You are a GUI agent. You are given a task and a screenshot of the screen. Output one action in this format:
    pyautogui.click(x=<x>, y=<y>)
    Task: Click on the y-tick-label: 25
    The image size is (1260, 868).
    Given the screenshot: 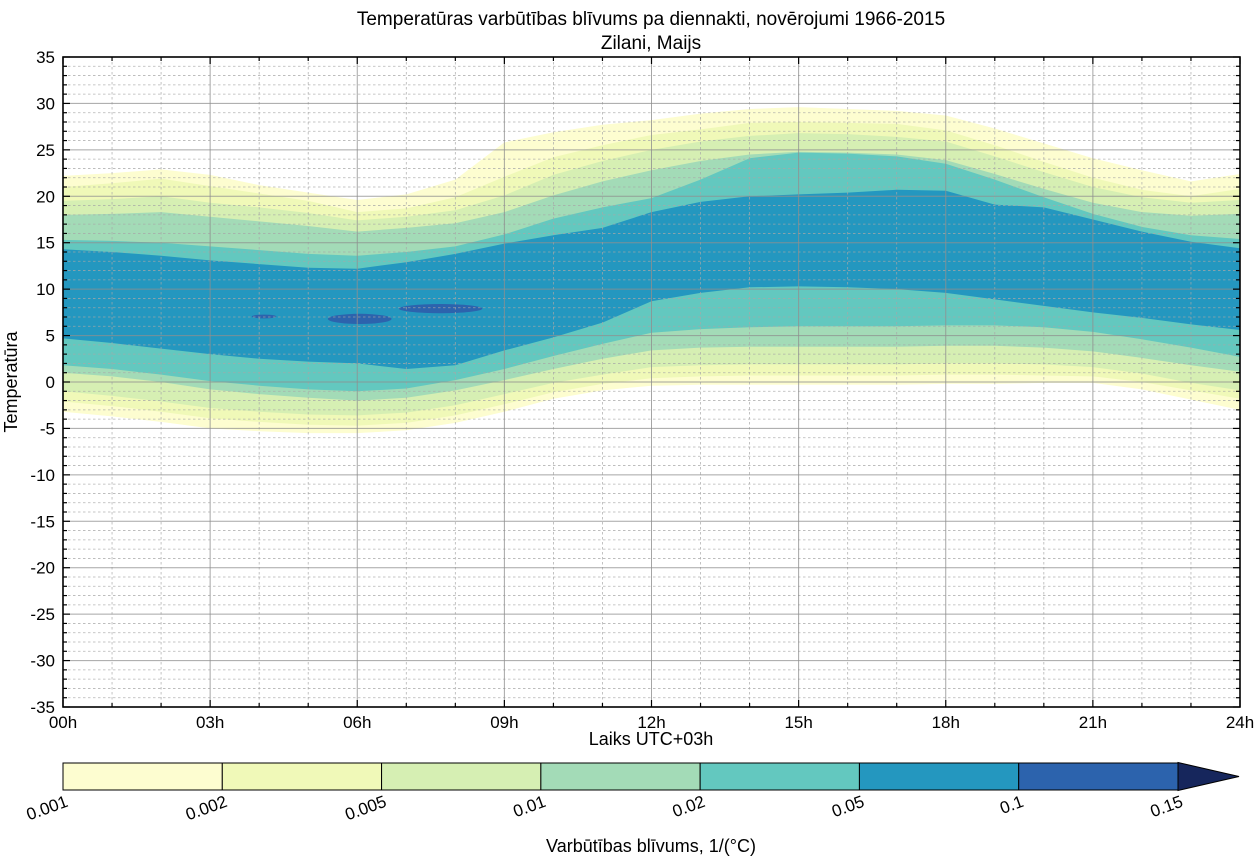 What is the action you would take?
    pyautogui.click(x=45, y=150)
    